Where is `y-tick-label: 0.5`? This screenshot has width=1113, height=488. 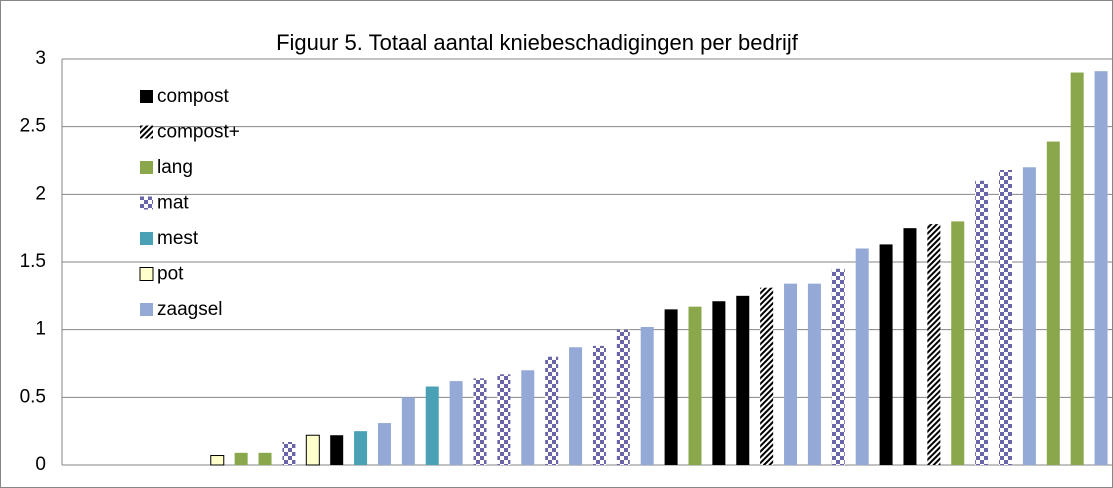
y-tick-label: 0.5 is located at coordinates (33, 396).